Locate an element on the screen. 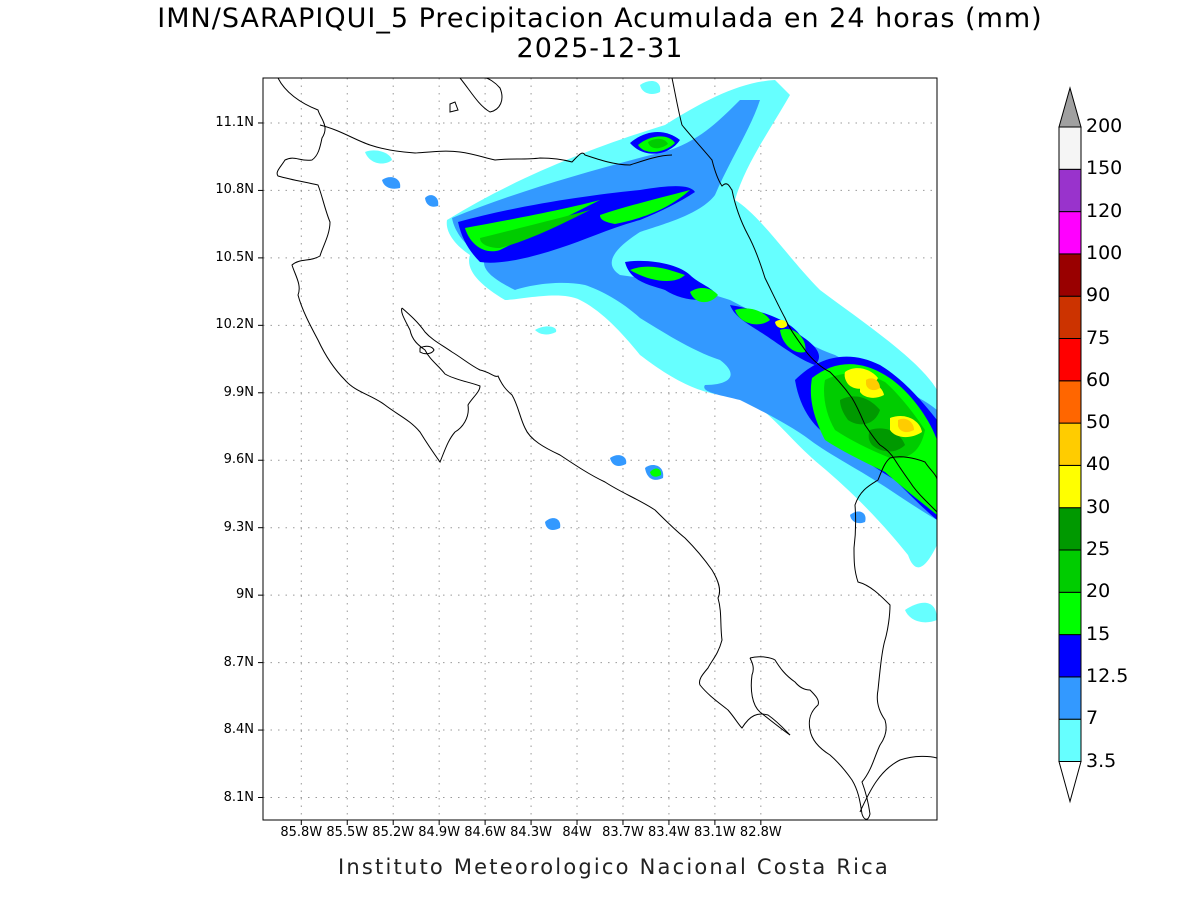 The image size is (1200, 900). colorbar-label: 15 is located at coordinates (1098, 633).